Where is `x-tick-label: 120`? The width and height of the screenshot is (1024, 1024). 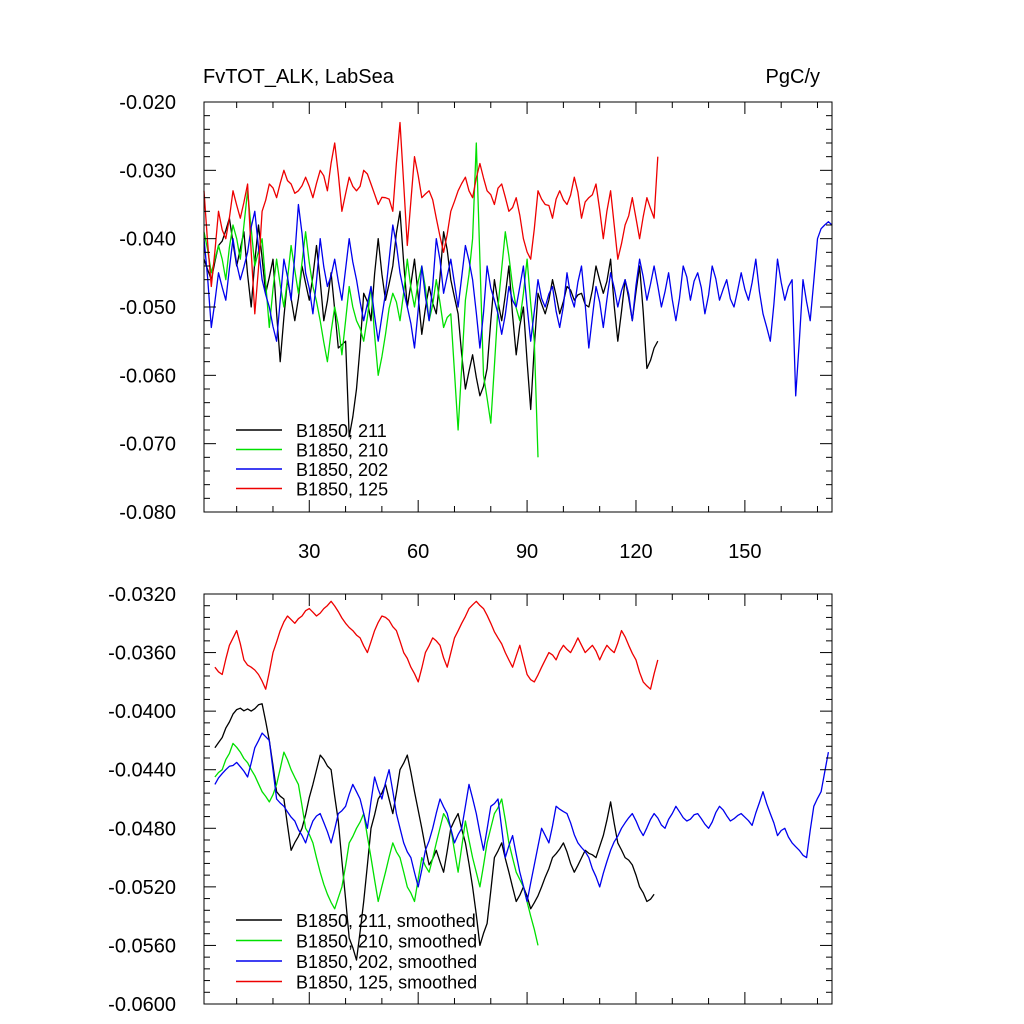
x-tick-label: 120 is located at coordinates (635, 552).